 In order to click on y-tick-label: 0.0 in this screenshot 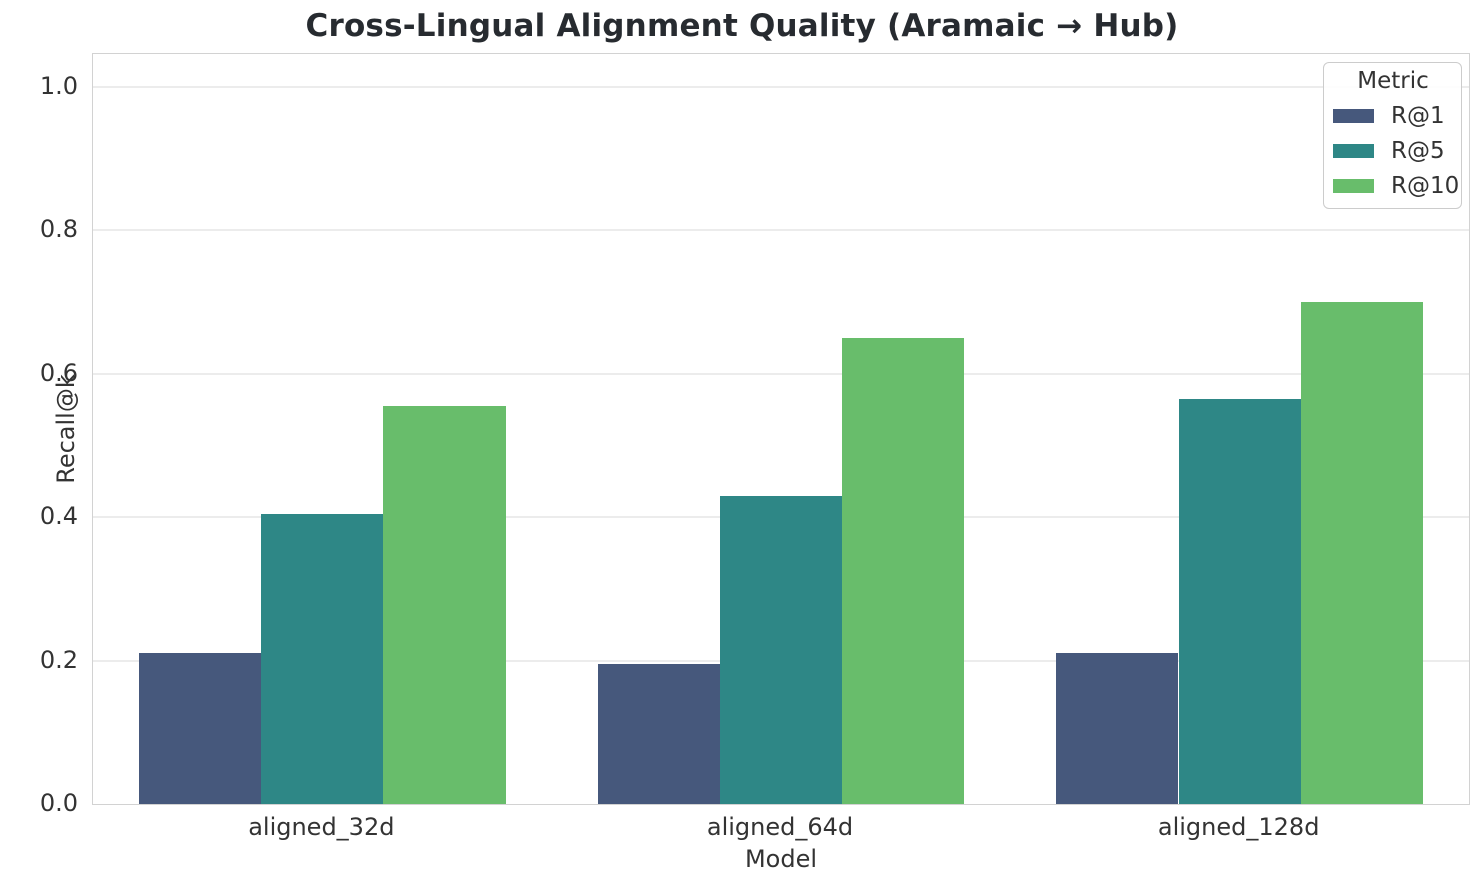, I will do `click(58, 803)`.